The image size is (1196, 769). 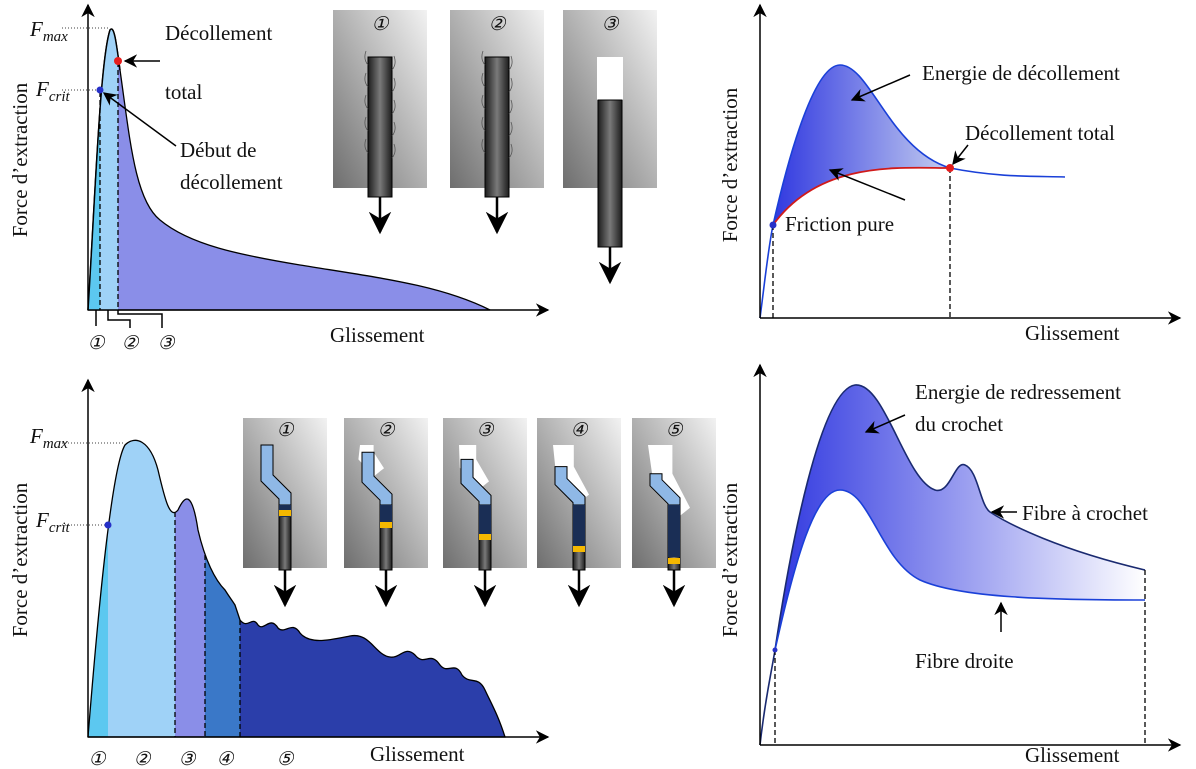 What do you see at coordinates (1018, 392) in the screenshot?
I see `annotation: Energie de redressement` at bounding box center [1018, 392].